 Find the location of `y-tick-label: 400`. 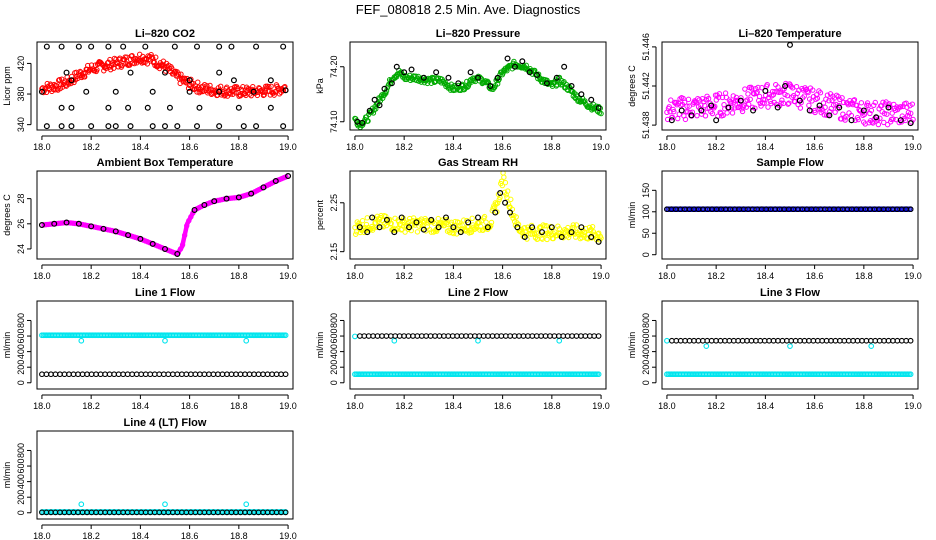

y-tick-label: 400 is located at coordinates (21, 351).